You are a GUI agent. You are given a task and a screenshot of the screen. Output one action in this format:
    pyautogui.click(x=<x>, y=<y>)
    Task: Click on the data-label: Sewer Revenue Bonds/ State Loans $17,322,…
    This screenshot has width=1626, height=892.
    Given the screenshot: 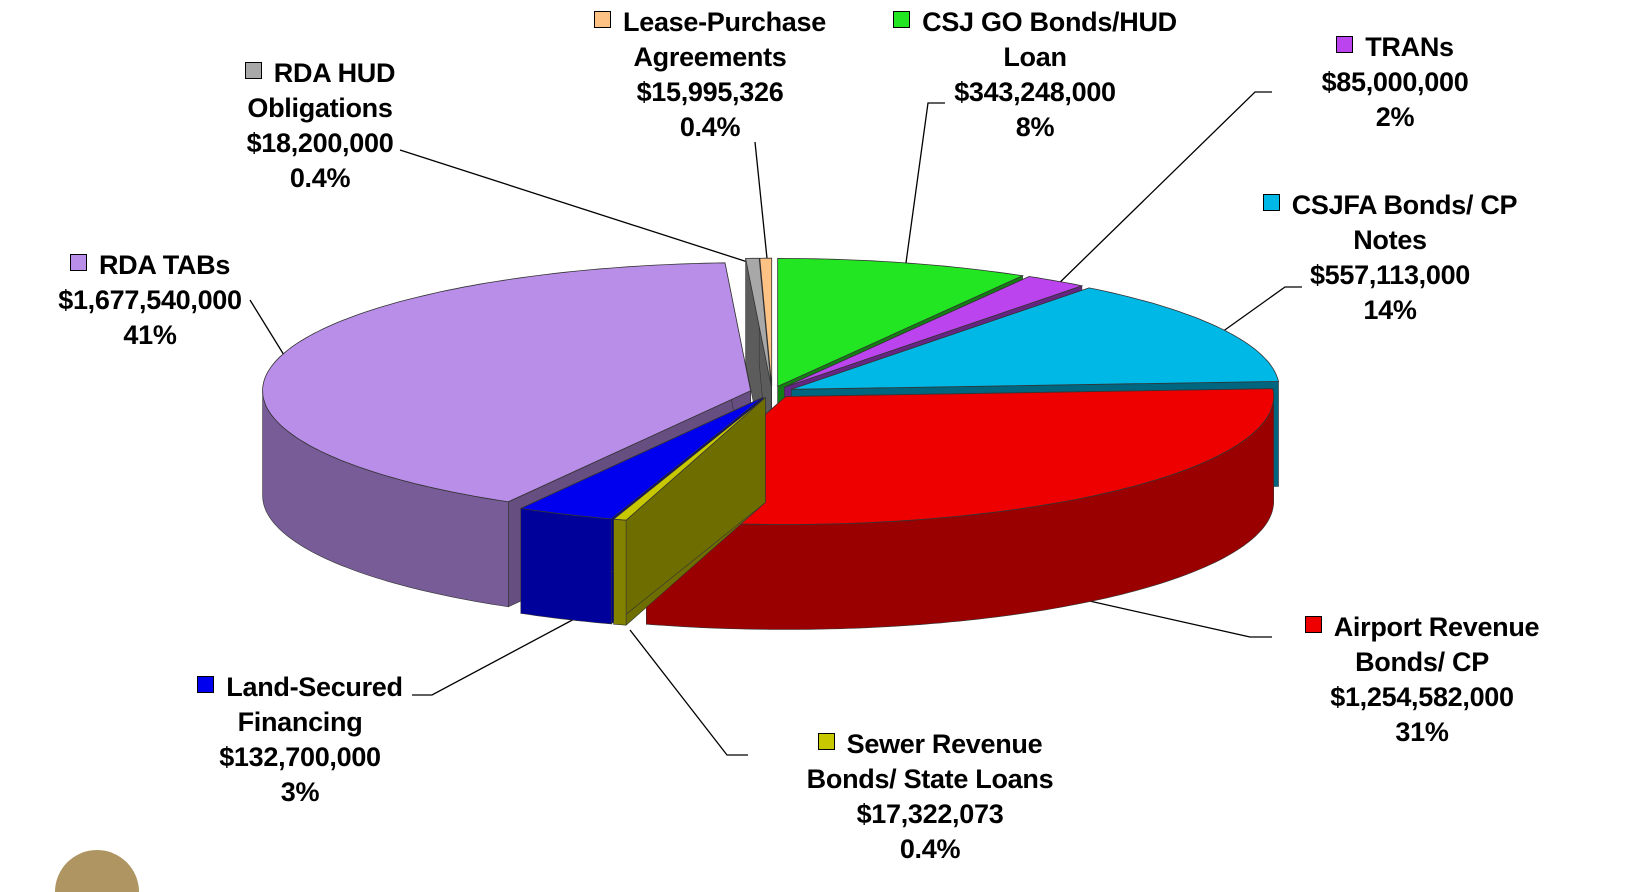 What is the action you would take?
    pyautogui.click(x=930, y=797)
    